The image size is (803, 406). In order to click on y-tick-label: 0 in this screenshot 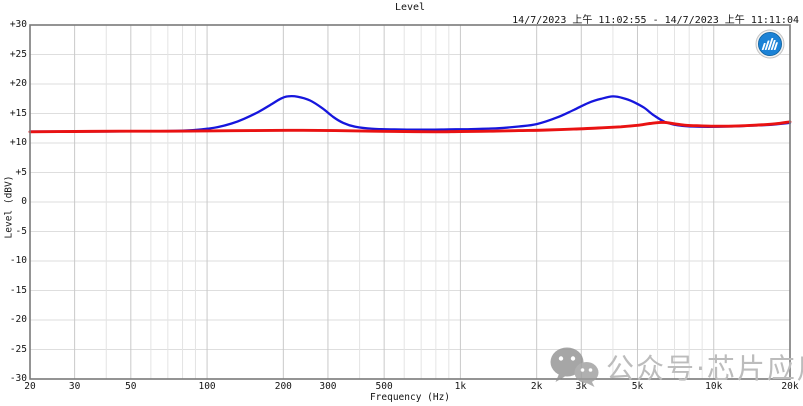, I will do `click(24, 201)`.